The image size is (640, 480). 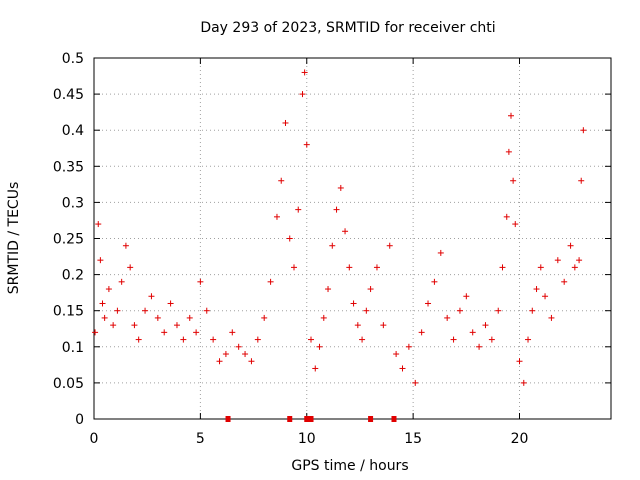 What do you see at coordinates (68, 240) in the screenshot?
I see `y-tick-label: 0.25` at bounding box center [68, 240].